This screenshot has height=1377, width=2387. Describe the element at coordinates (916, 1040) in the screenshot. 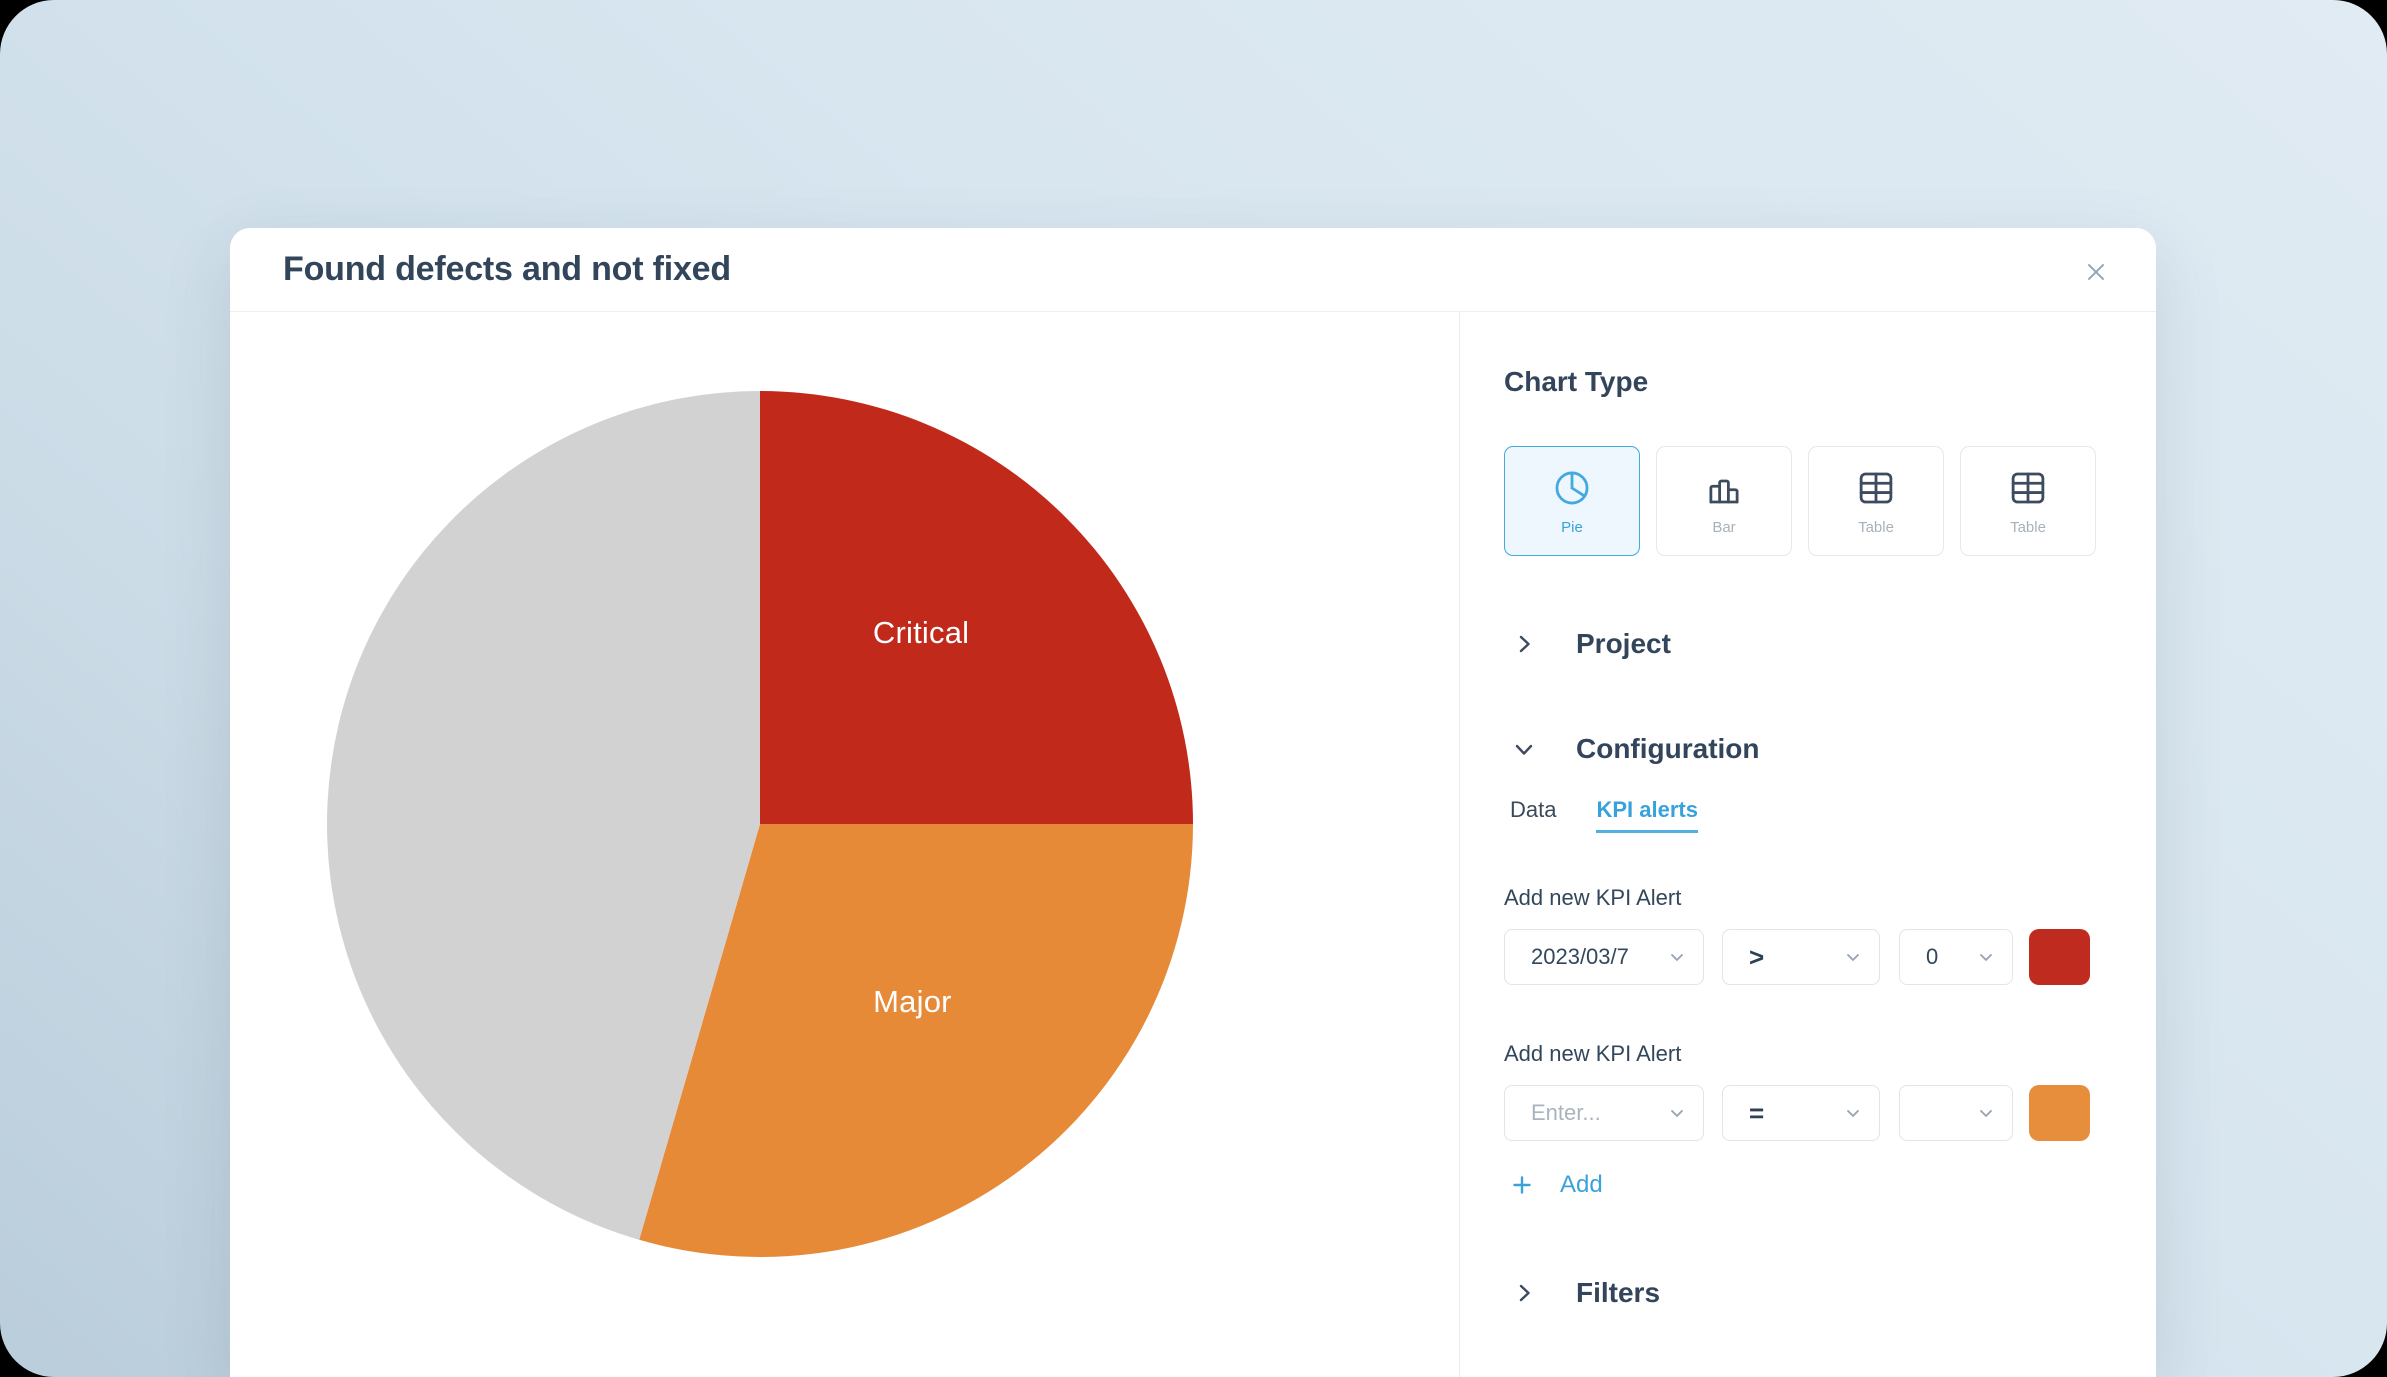

I see `pie-slice-major` at that location.